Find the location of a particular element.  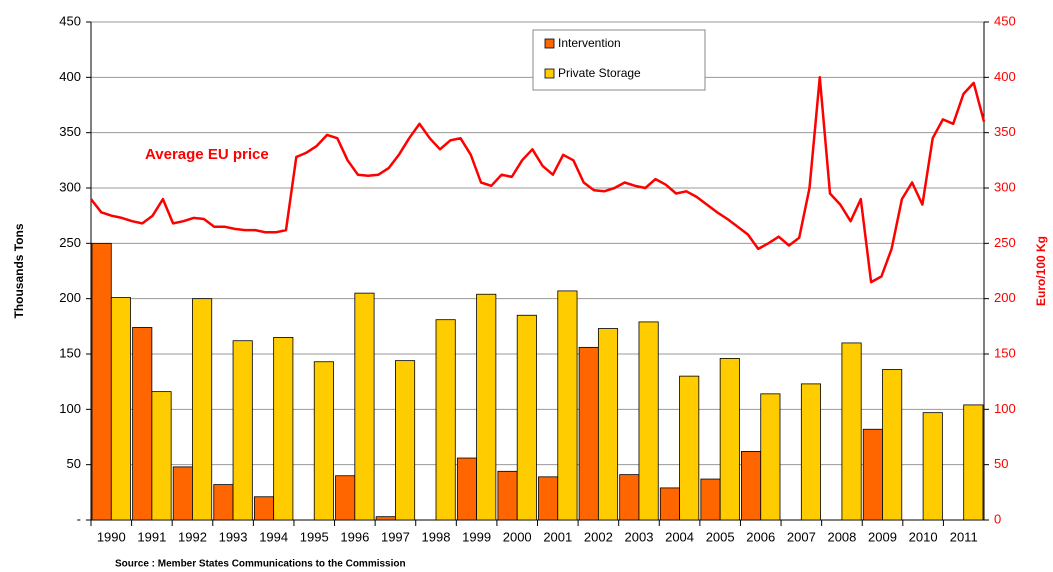

x-tick-label: 2002 is located at coordinates (598, 536).